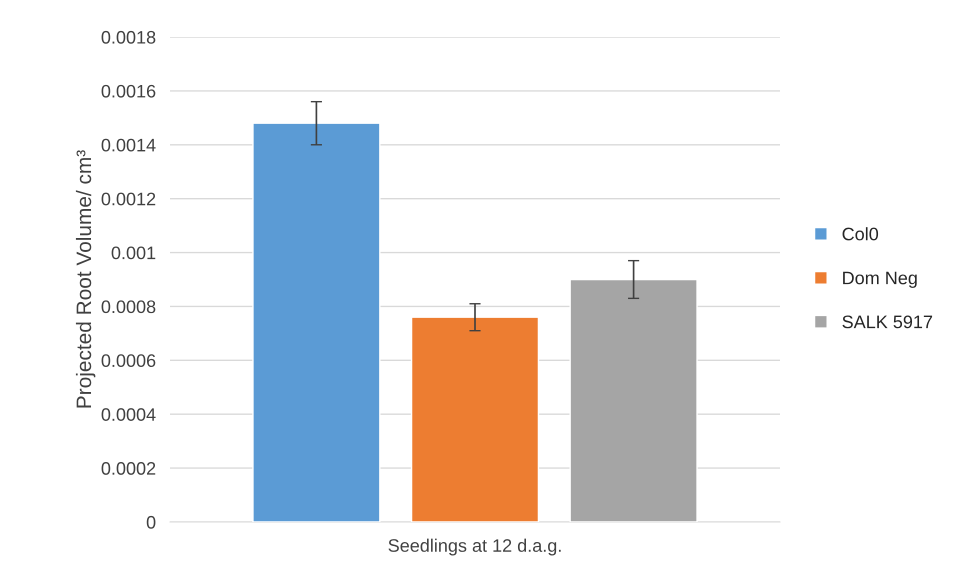  Describe the element at coordinates (860, 233) in the screenshot. I see `legend-label: Col0` at that location.